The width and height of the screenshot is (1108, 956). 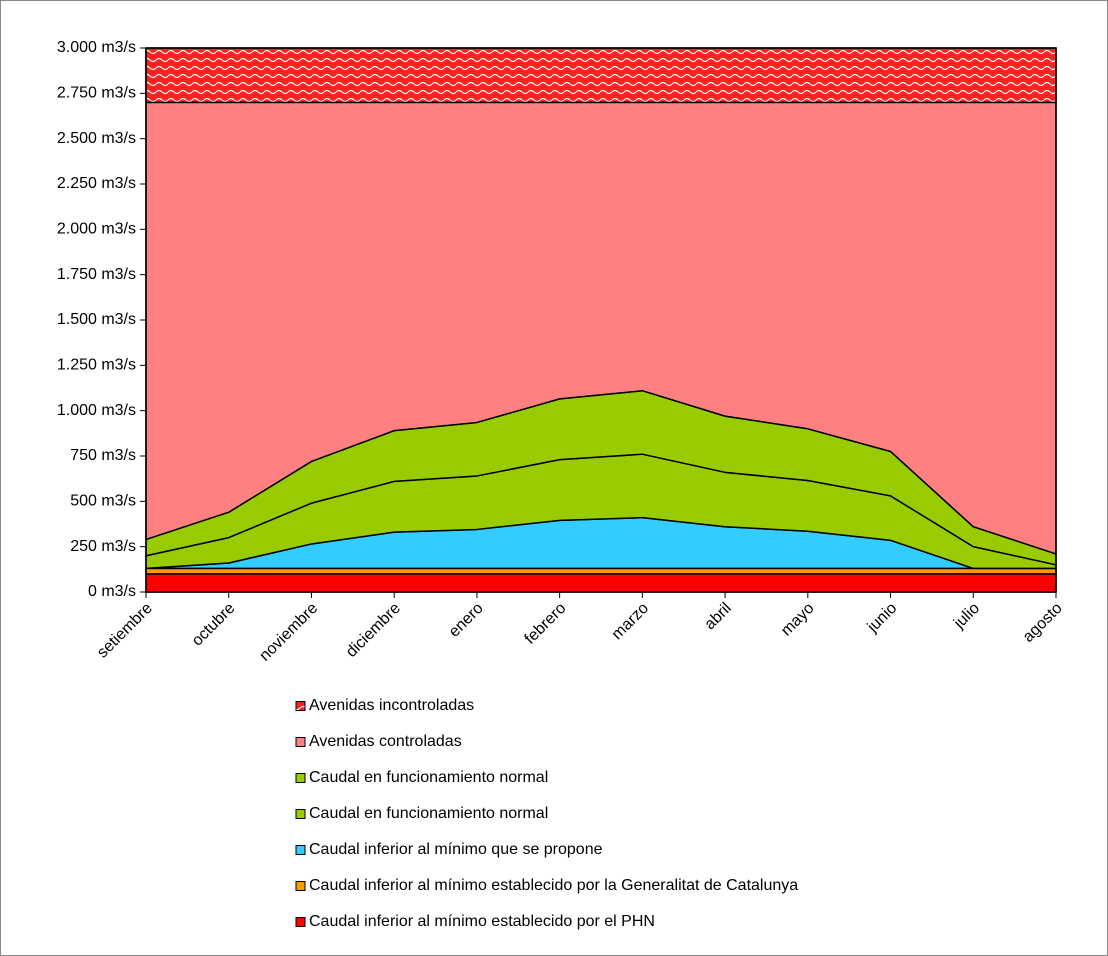 I want to click on y-tick-label: 0 m3/s, so click(x=112, y=591).